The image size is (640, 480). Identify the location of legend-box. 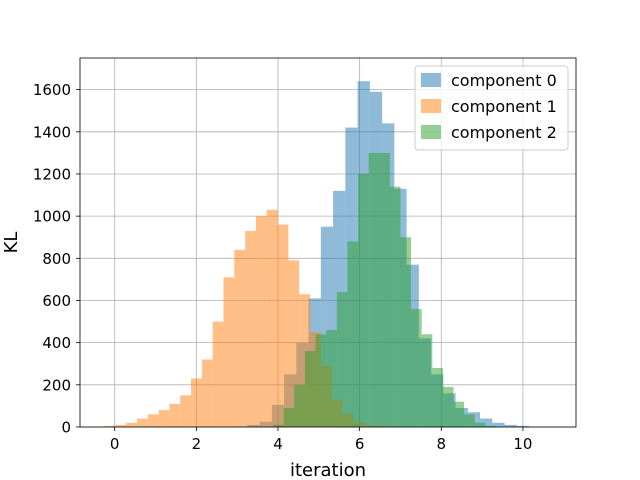
(491, 108).